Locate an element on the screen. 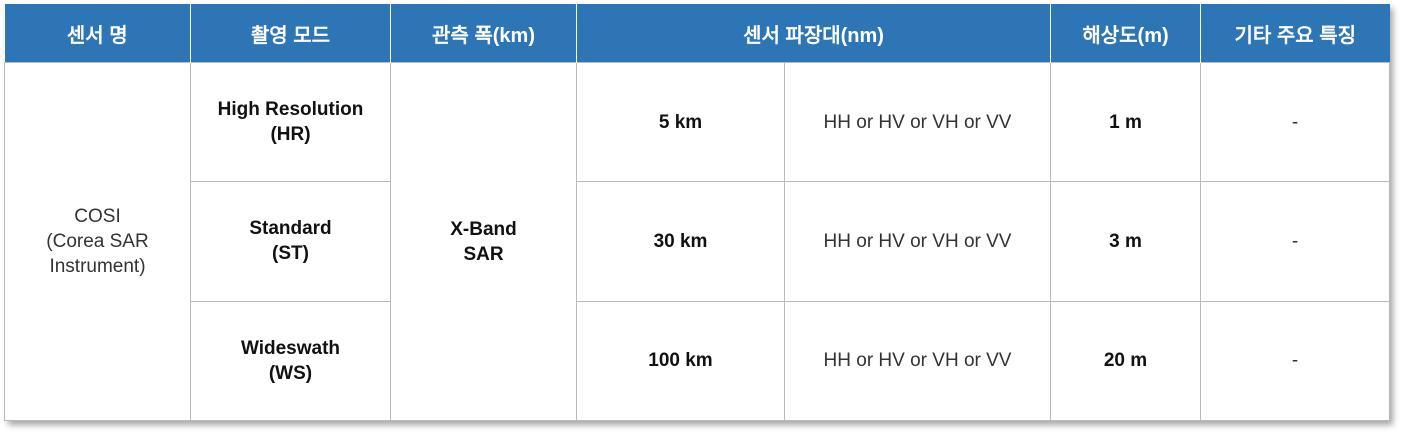  mode-code: (HR) is located at coordinates (290, 135).